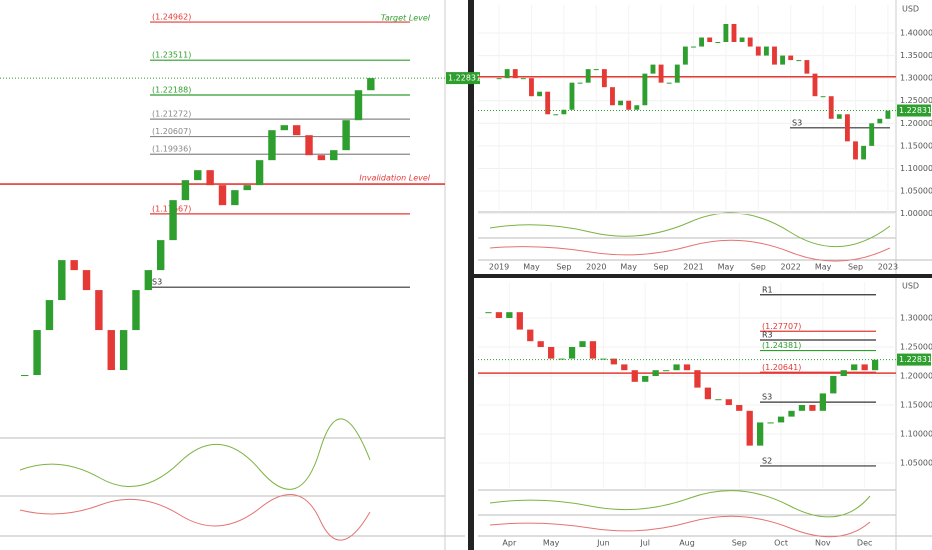 This screenshot has width=932, height=550. Describe the element at coordinates (781, 345) in the screenshot. I see `level-label: (1.24381)` at that location.